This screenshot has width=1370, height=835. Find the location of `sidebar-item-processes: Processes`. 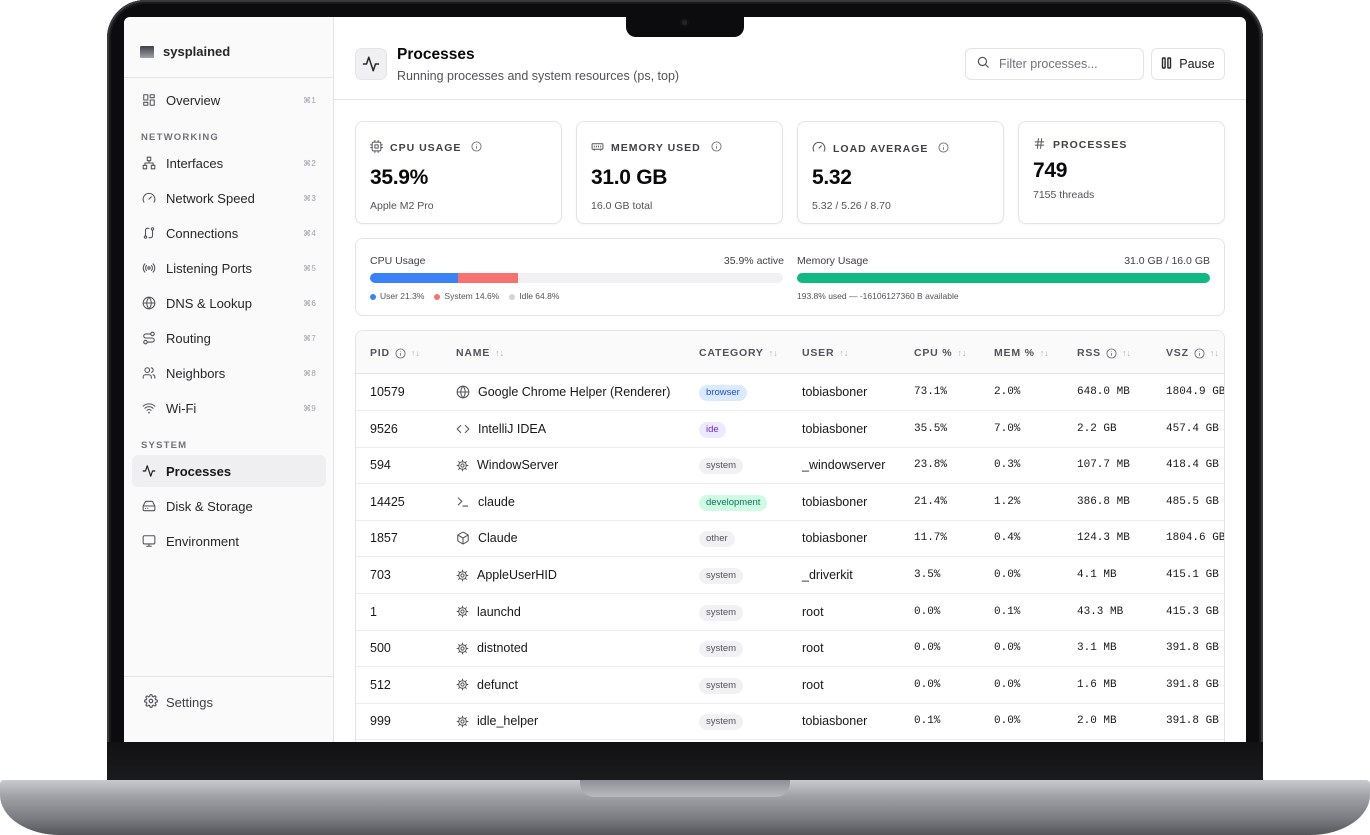

sidebar-item-processes: Processes is located at coordinates (229, 471).